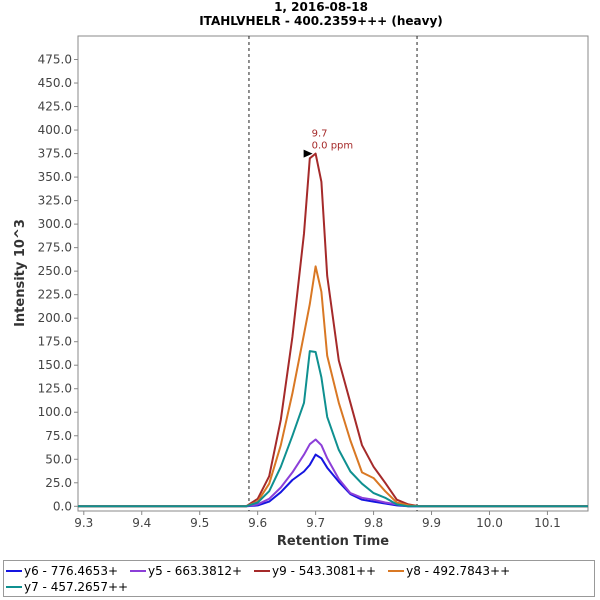 This screenshot has height=600, width=600. I want to click on peak-annotation: 9.7 0.0 ppm, so click(328, 143).